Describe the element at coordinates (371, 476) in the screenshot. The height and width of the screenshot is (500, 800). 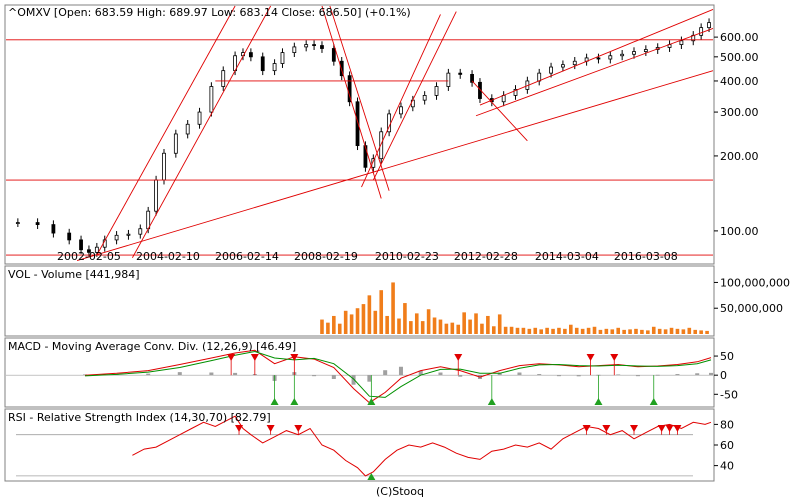
I see `rsi-buy-signal-marker` at that location.